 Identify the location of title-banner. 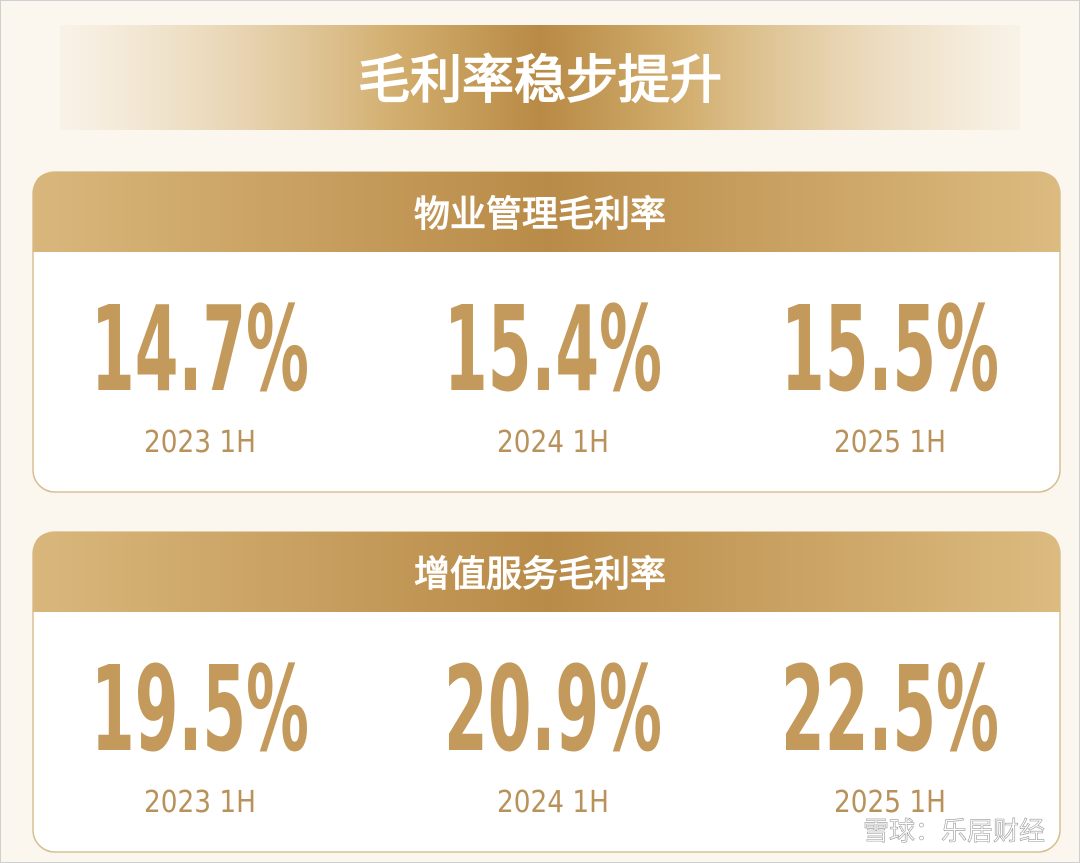
(540, 77).